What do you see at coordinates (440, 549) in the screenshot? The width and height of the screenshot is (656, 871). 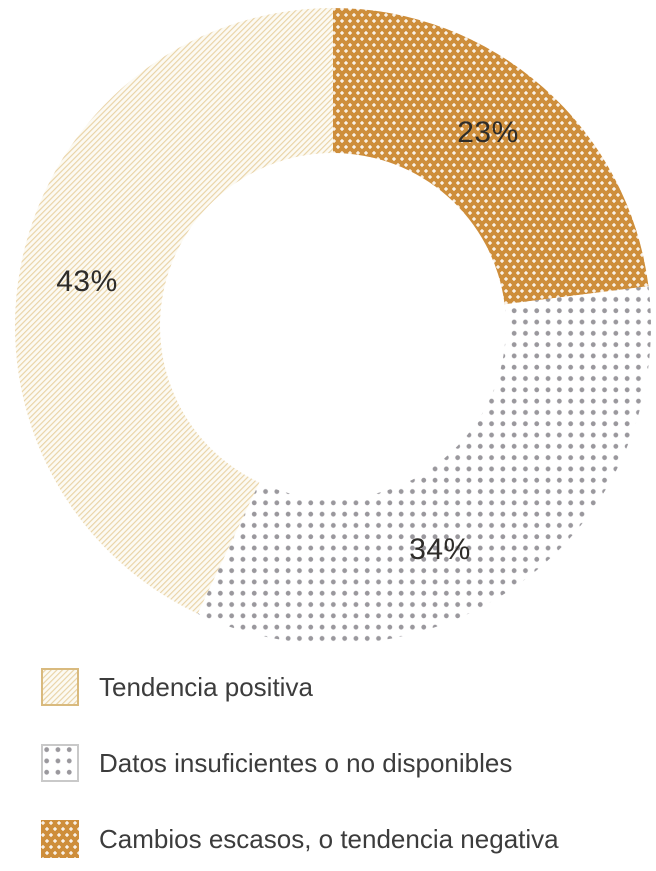 I see `data-label-datos-insuficientes: 34%` at bounding box center [440, 549].